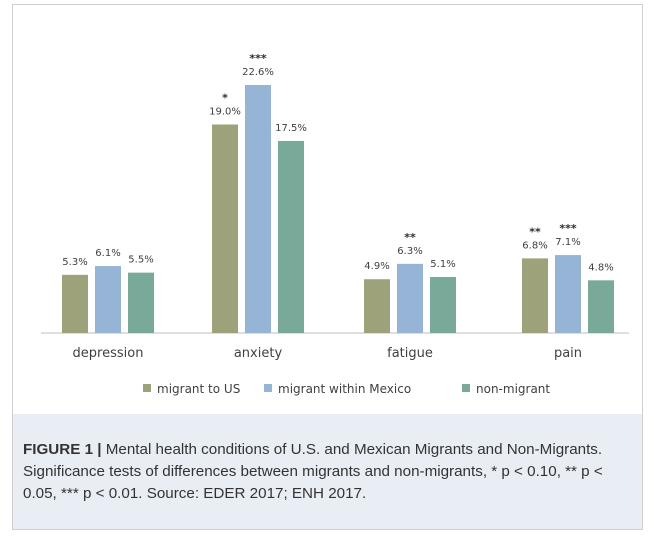  Describe the element at coordinates (225, 98) in the screenshot. I see `significance-marker-anxiety-0: *` at that location.